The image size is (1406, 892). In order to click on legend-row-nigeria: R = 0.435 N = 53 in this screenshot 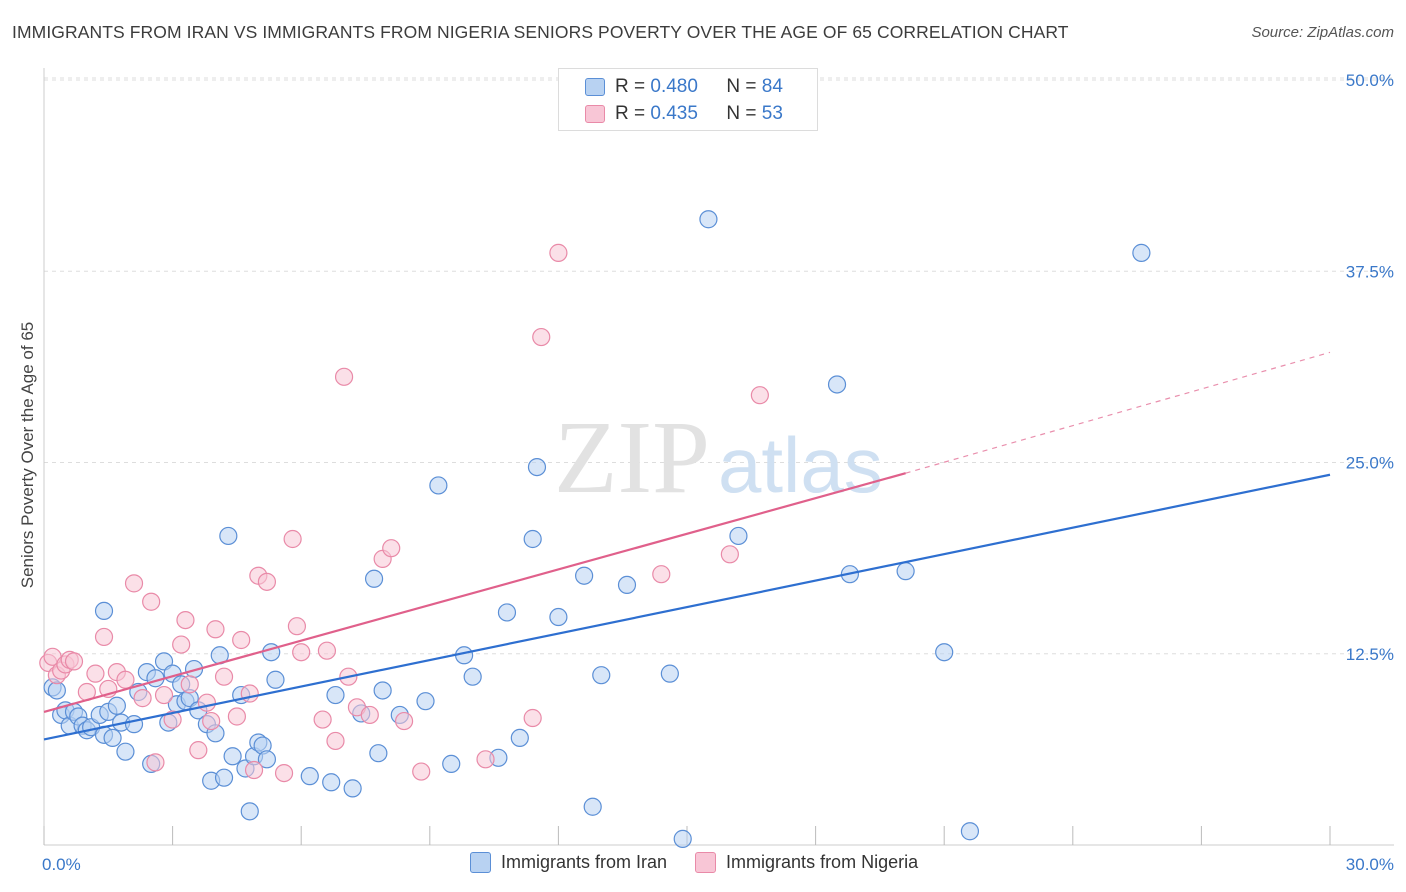, I will do `click(684, 114)`.